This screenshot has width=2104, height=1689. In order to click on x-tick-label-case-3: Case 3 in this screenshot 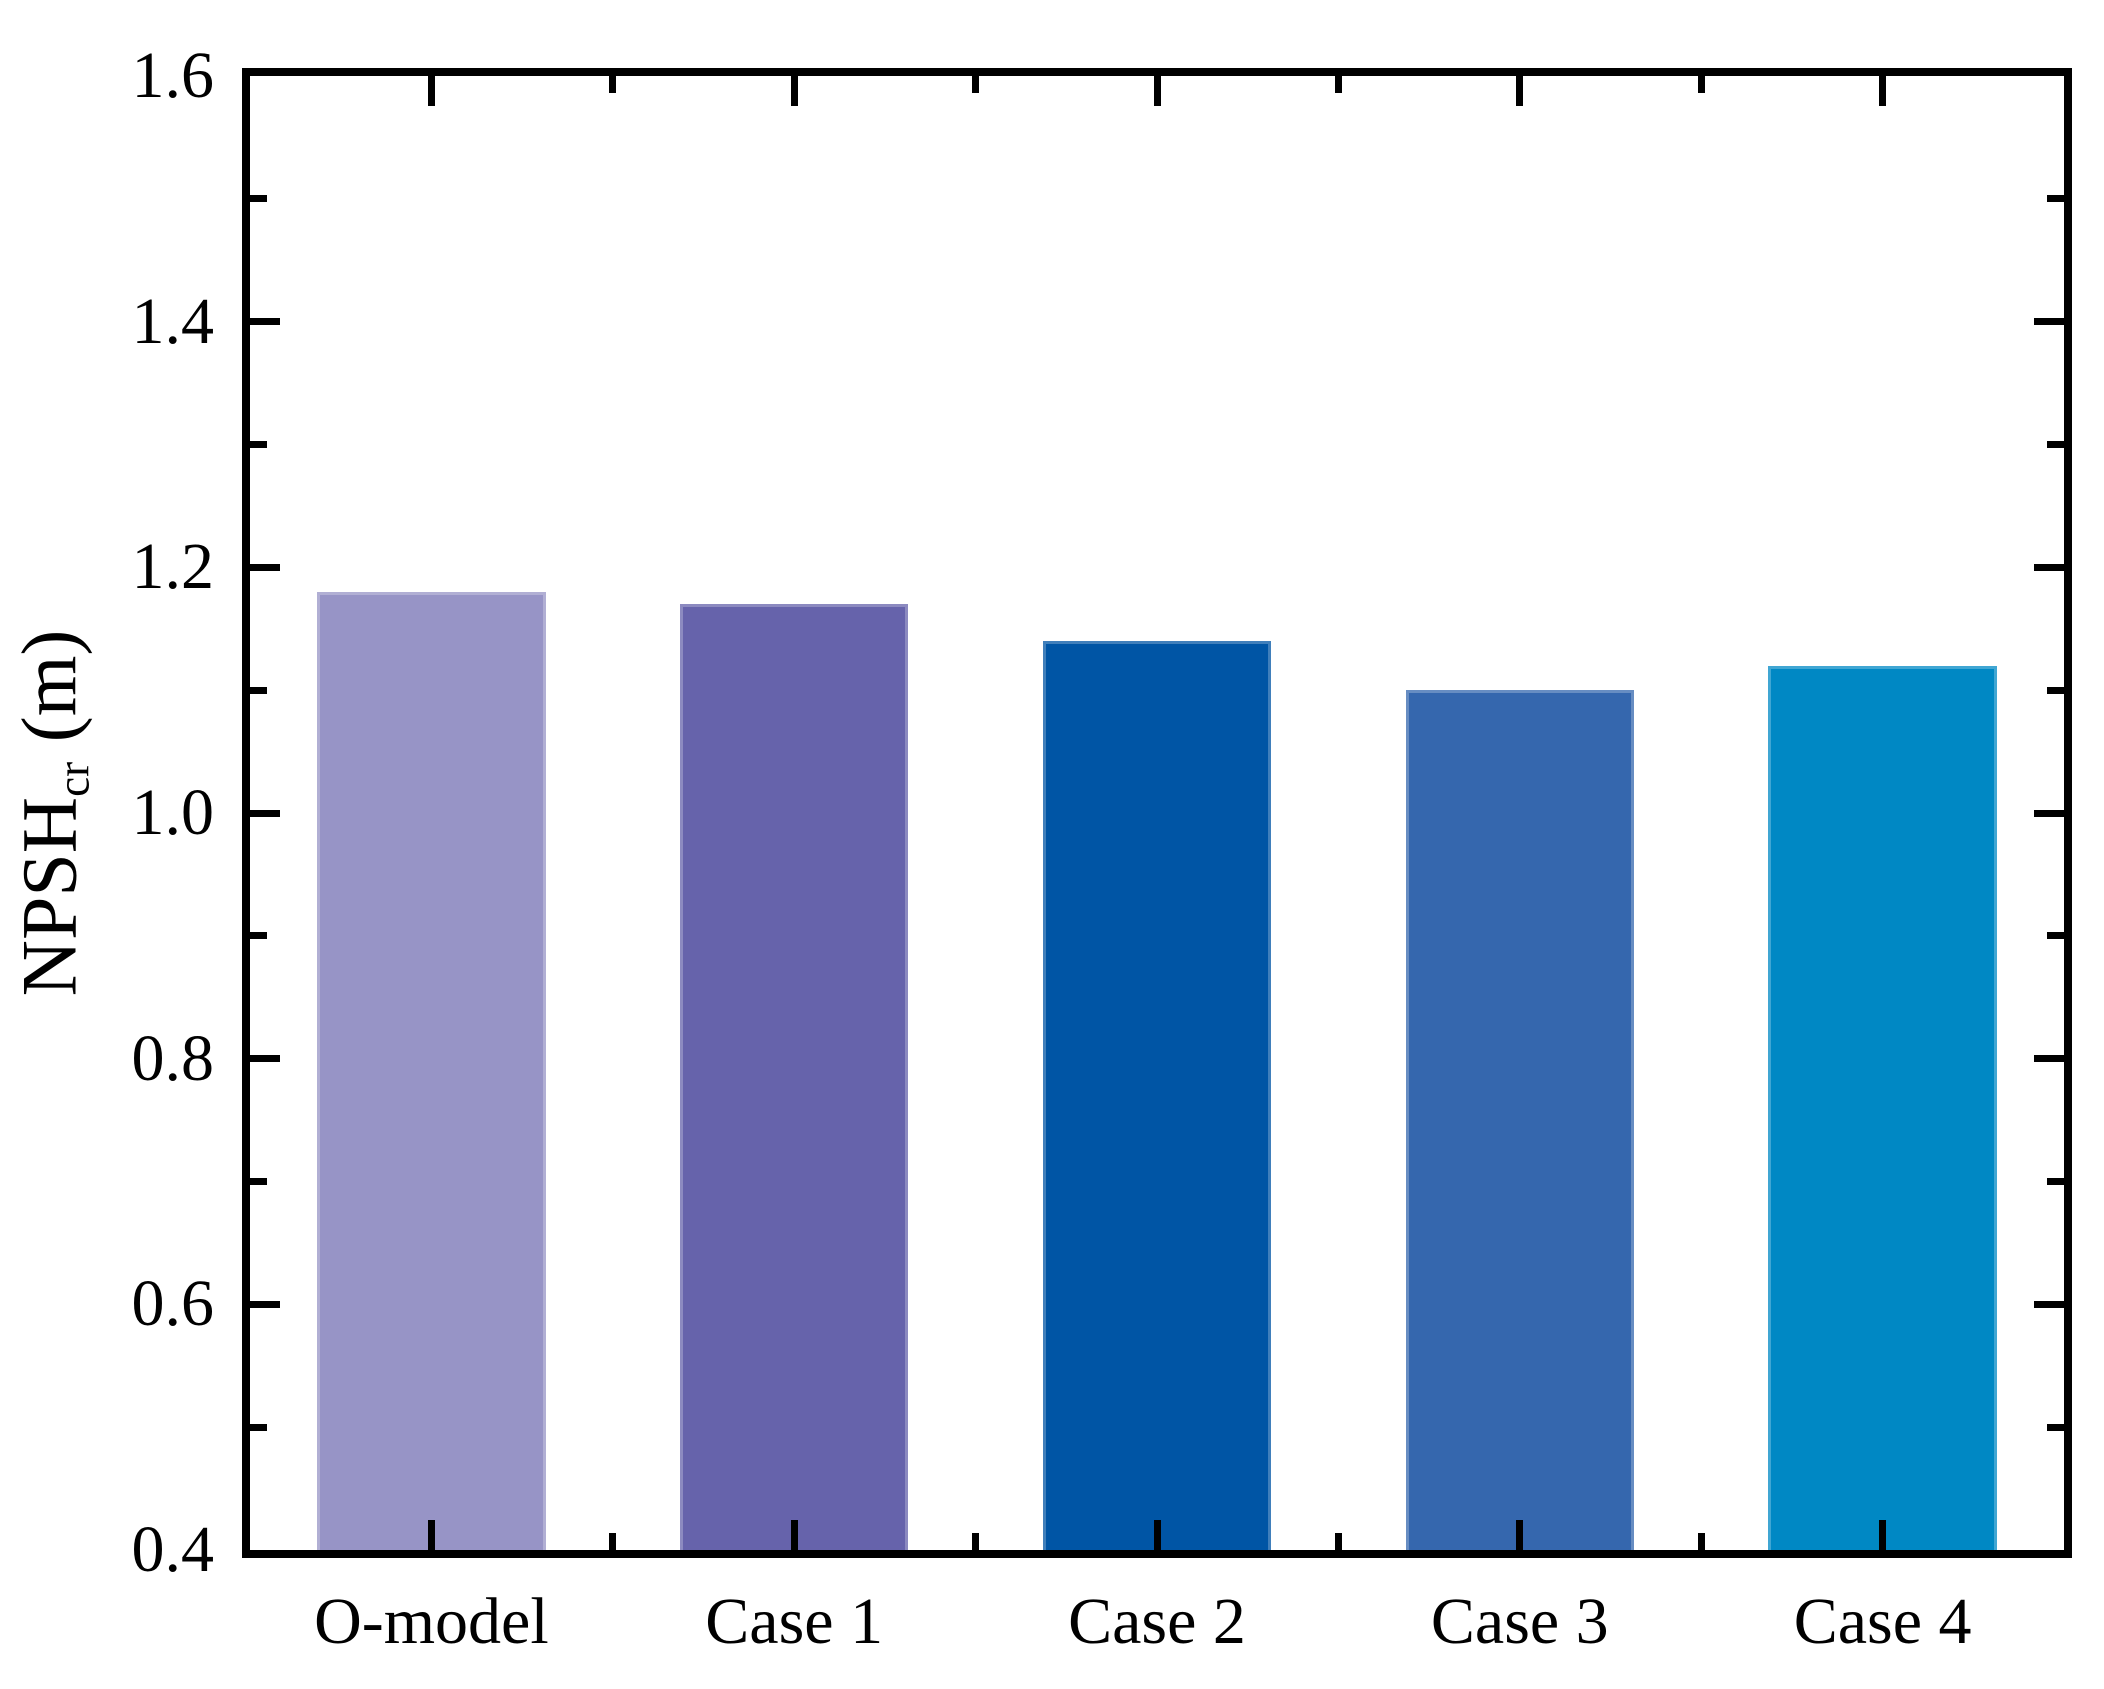, I will do `click(1519, 1621)`.